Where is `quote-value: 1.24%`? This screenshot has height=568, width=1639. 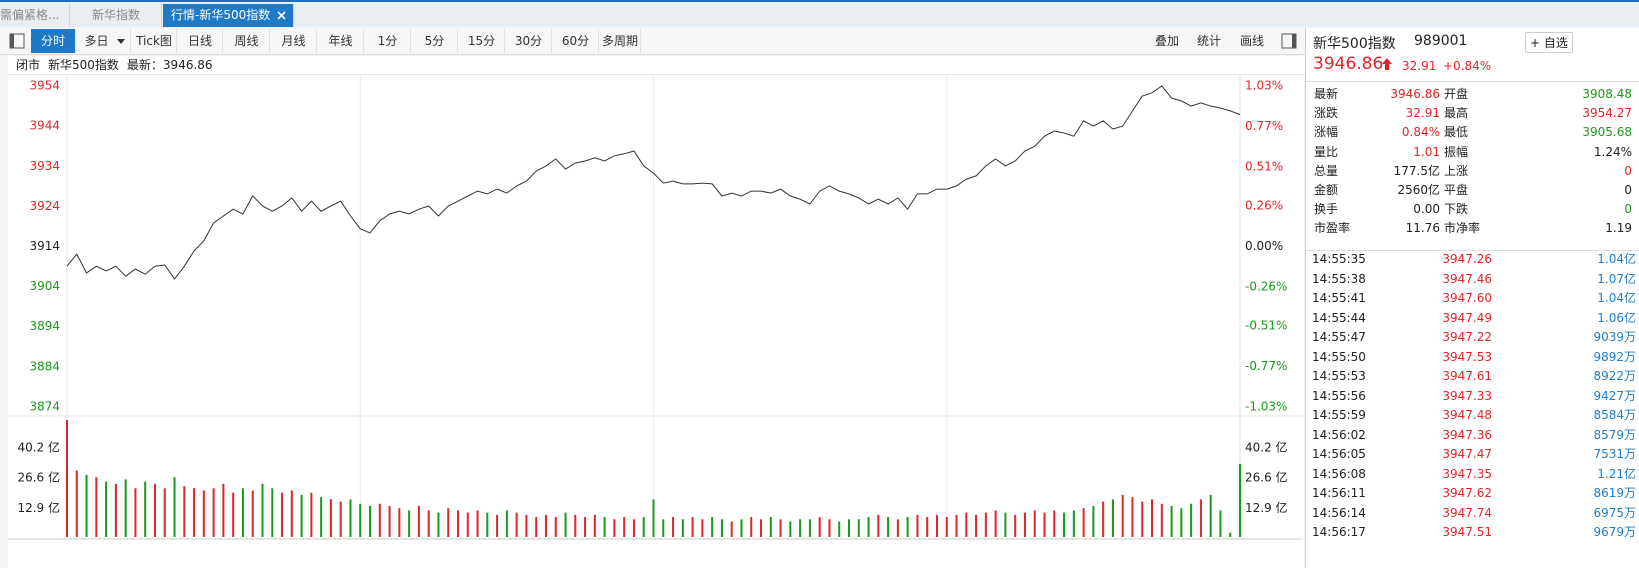
quote-value: 1.24% is located at coordinates (1612, 151).